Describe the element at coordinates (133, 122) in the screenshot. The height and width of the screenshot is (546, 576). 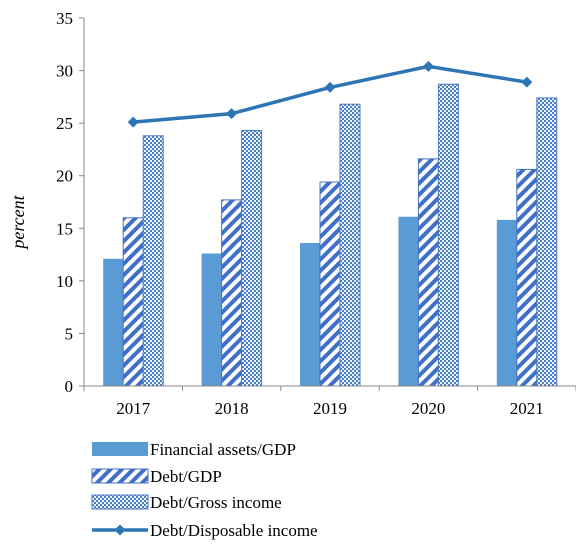
I see `line-point-2017` at that location.